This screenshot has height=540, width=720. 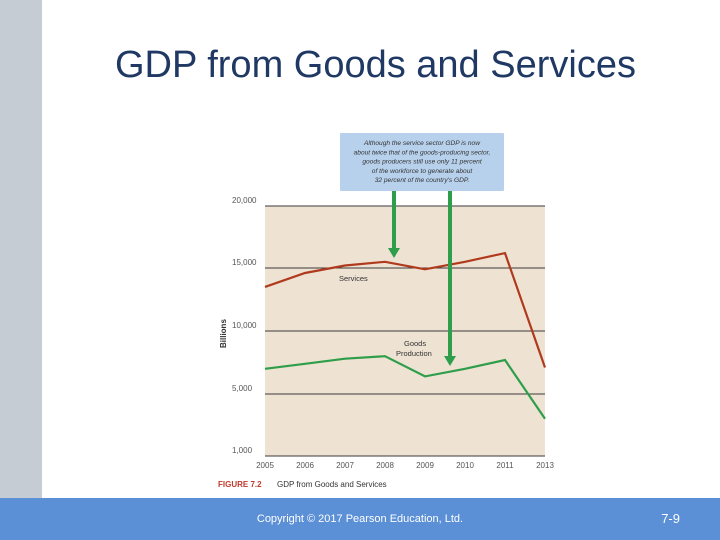 What do you see at coordinates (405, 309) in the screenshot?
I see `services-series-line` at bounding box center [405, 309].